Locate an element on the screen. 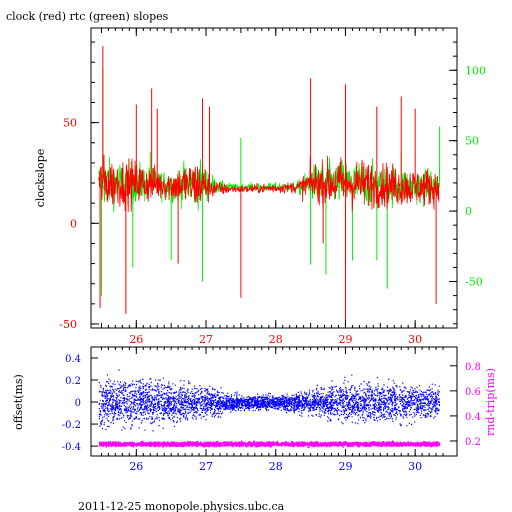  offset-y-tick-label: 0.2 is located at coordinates (73, 381).